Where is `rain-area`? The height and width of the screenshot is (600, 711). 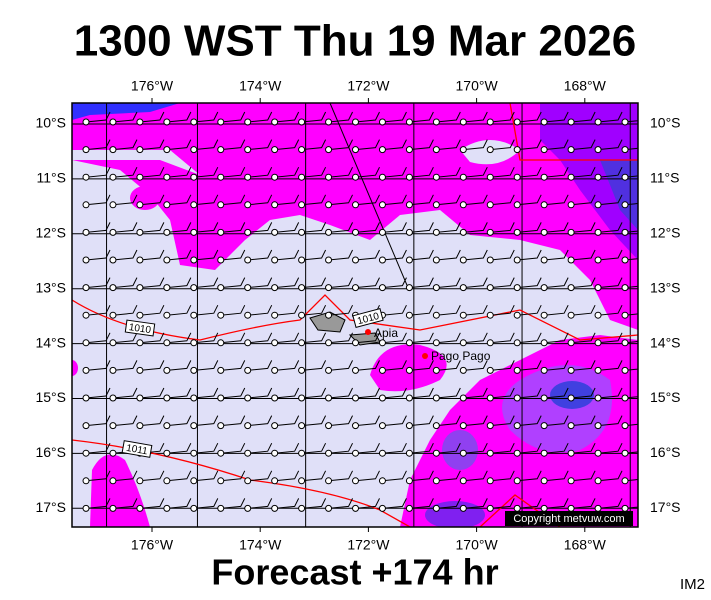 rain-area is located at coordinates (145, 198).